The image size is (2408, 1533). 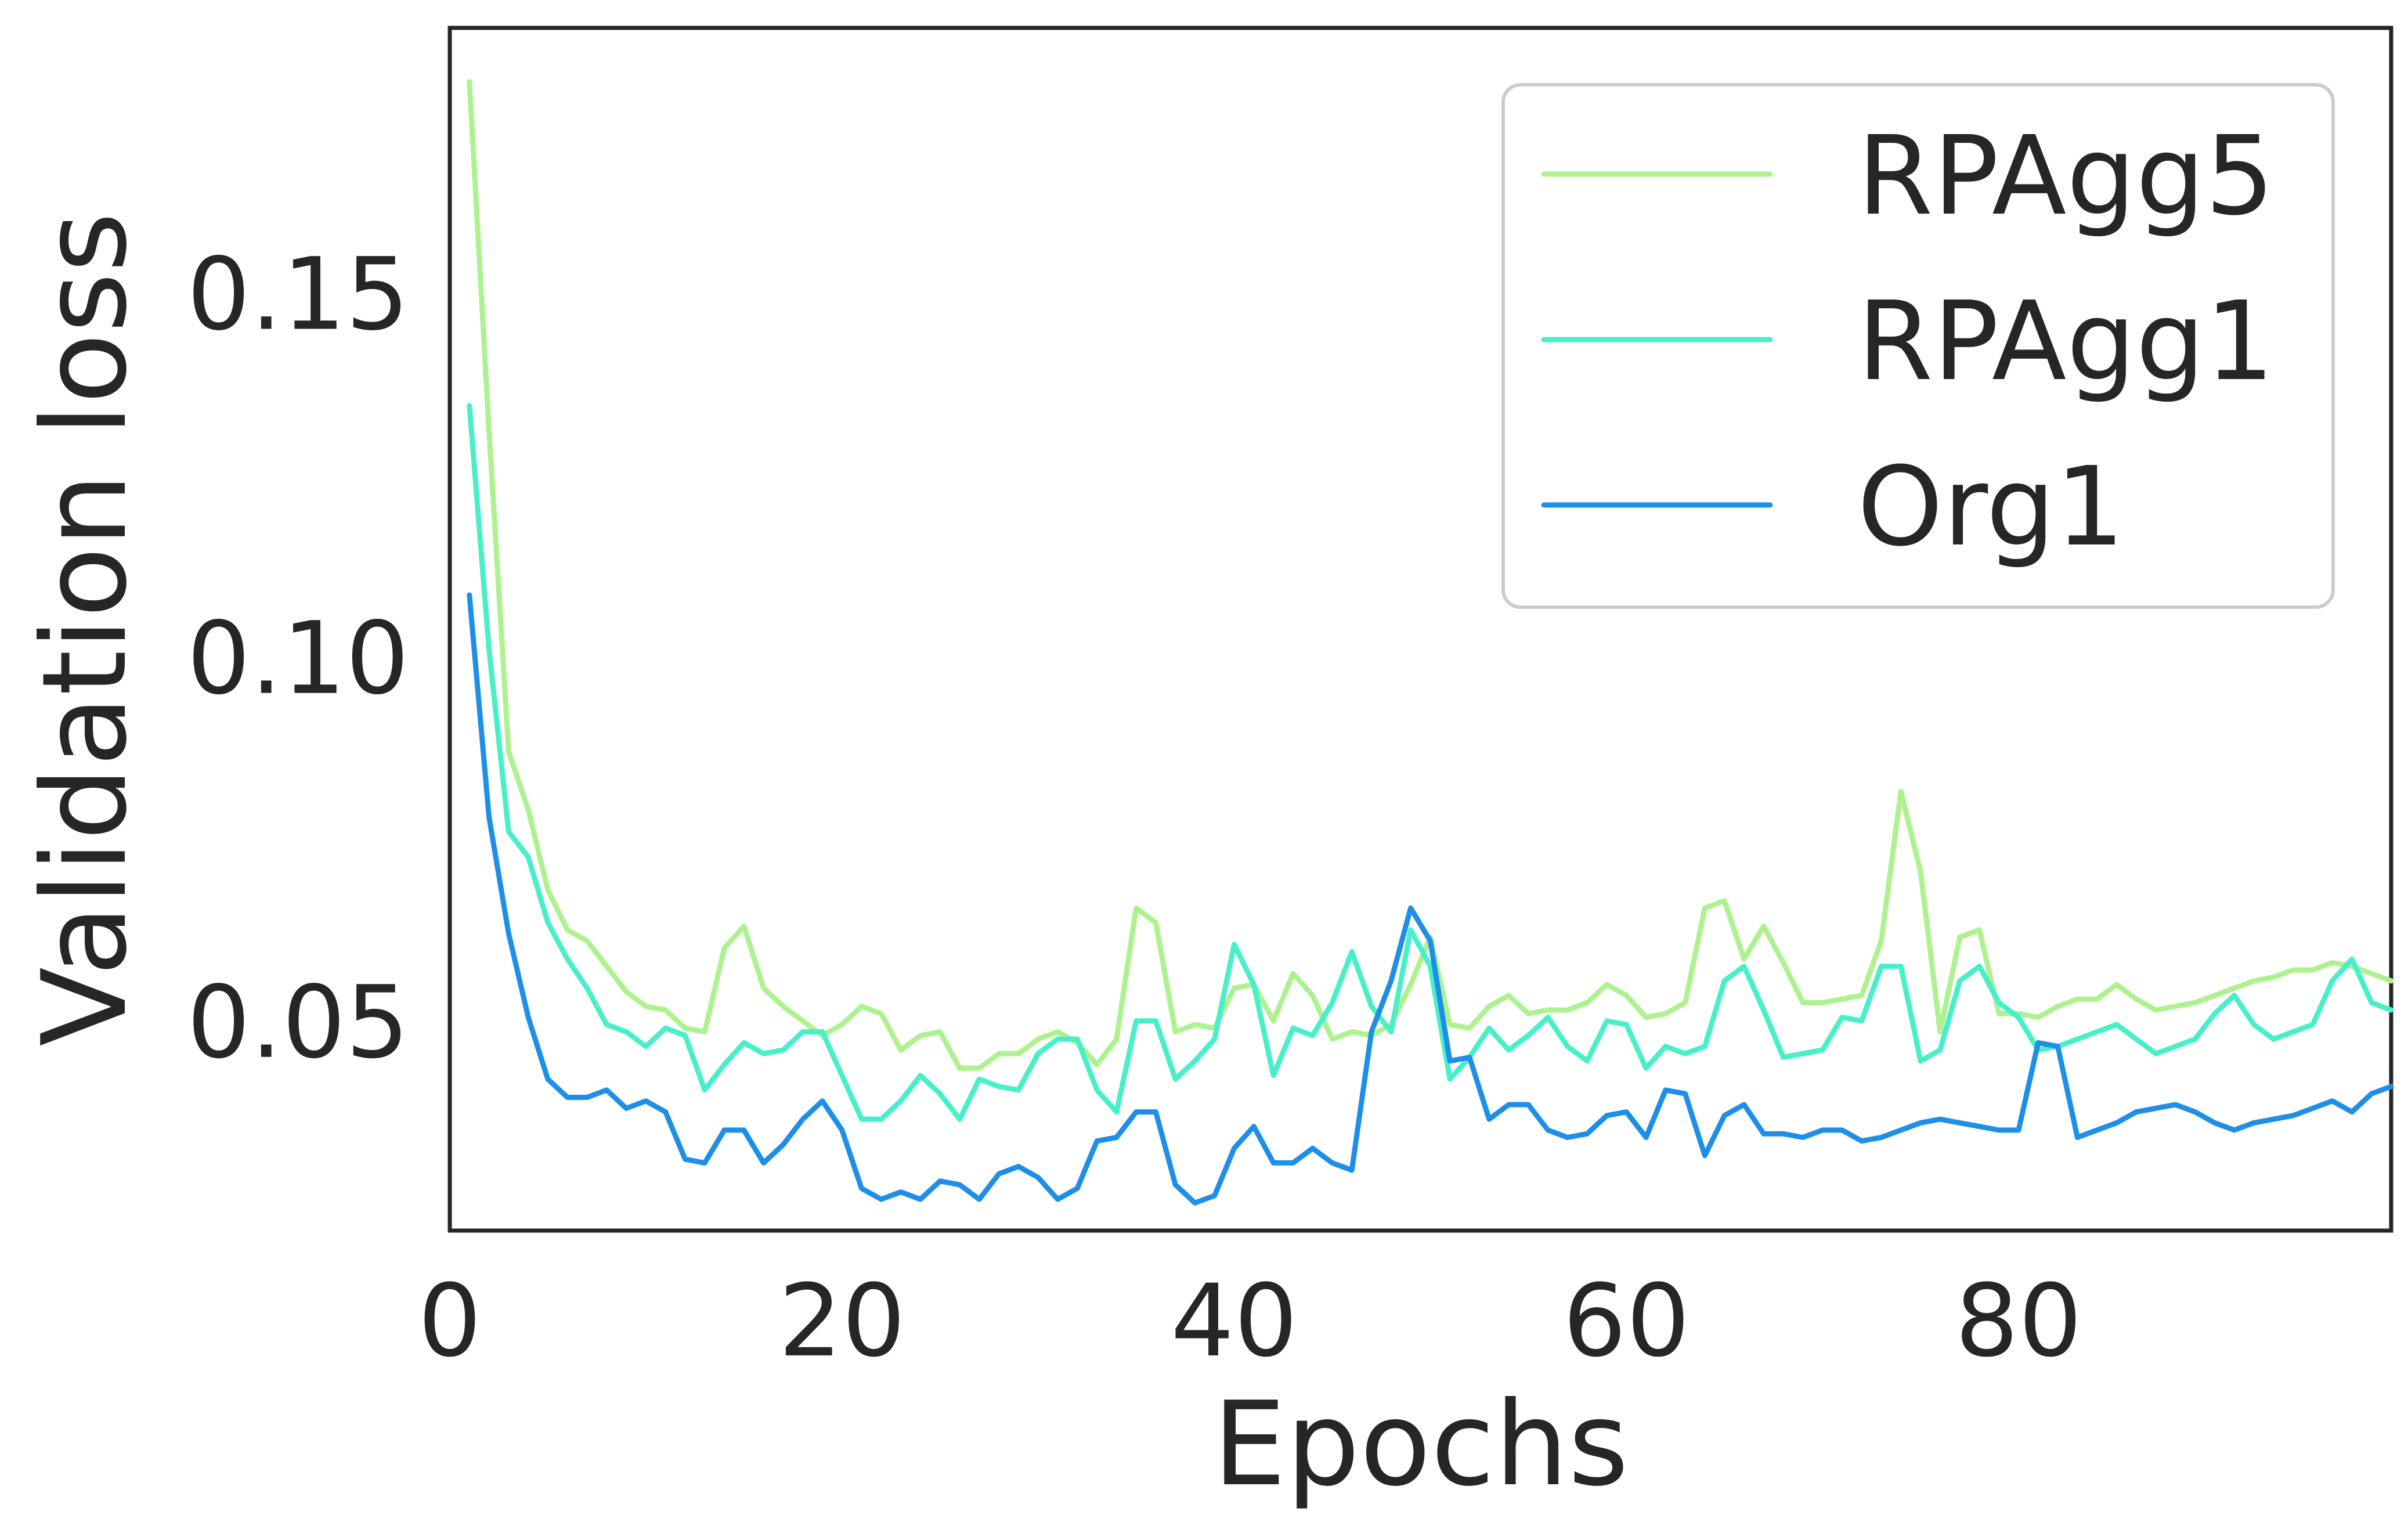 I want to click on x-tick-label: 20, so click(x=841, y=1321).